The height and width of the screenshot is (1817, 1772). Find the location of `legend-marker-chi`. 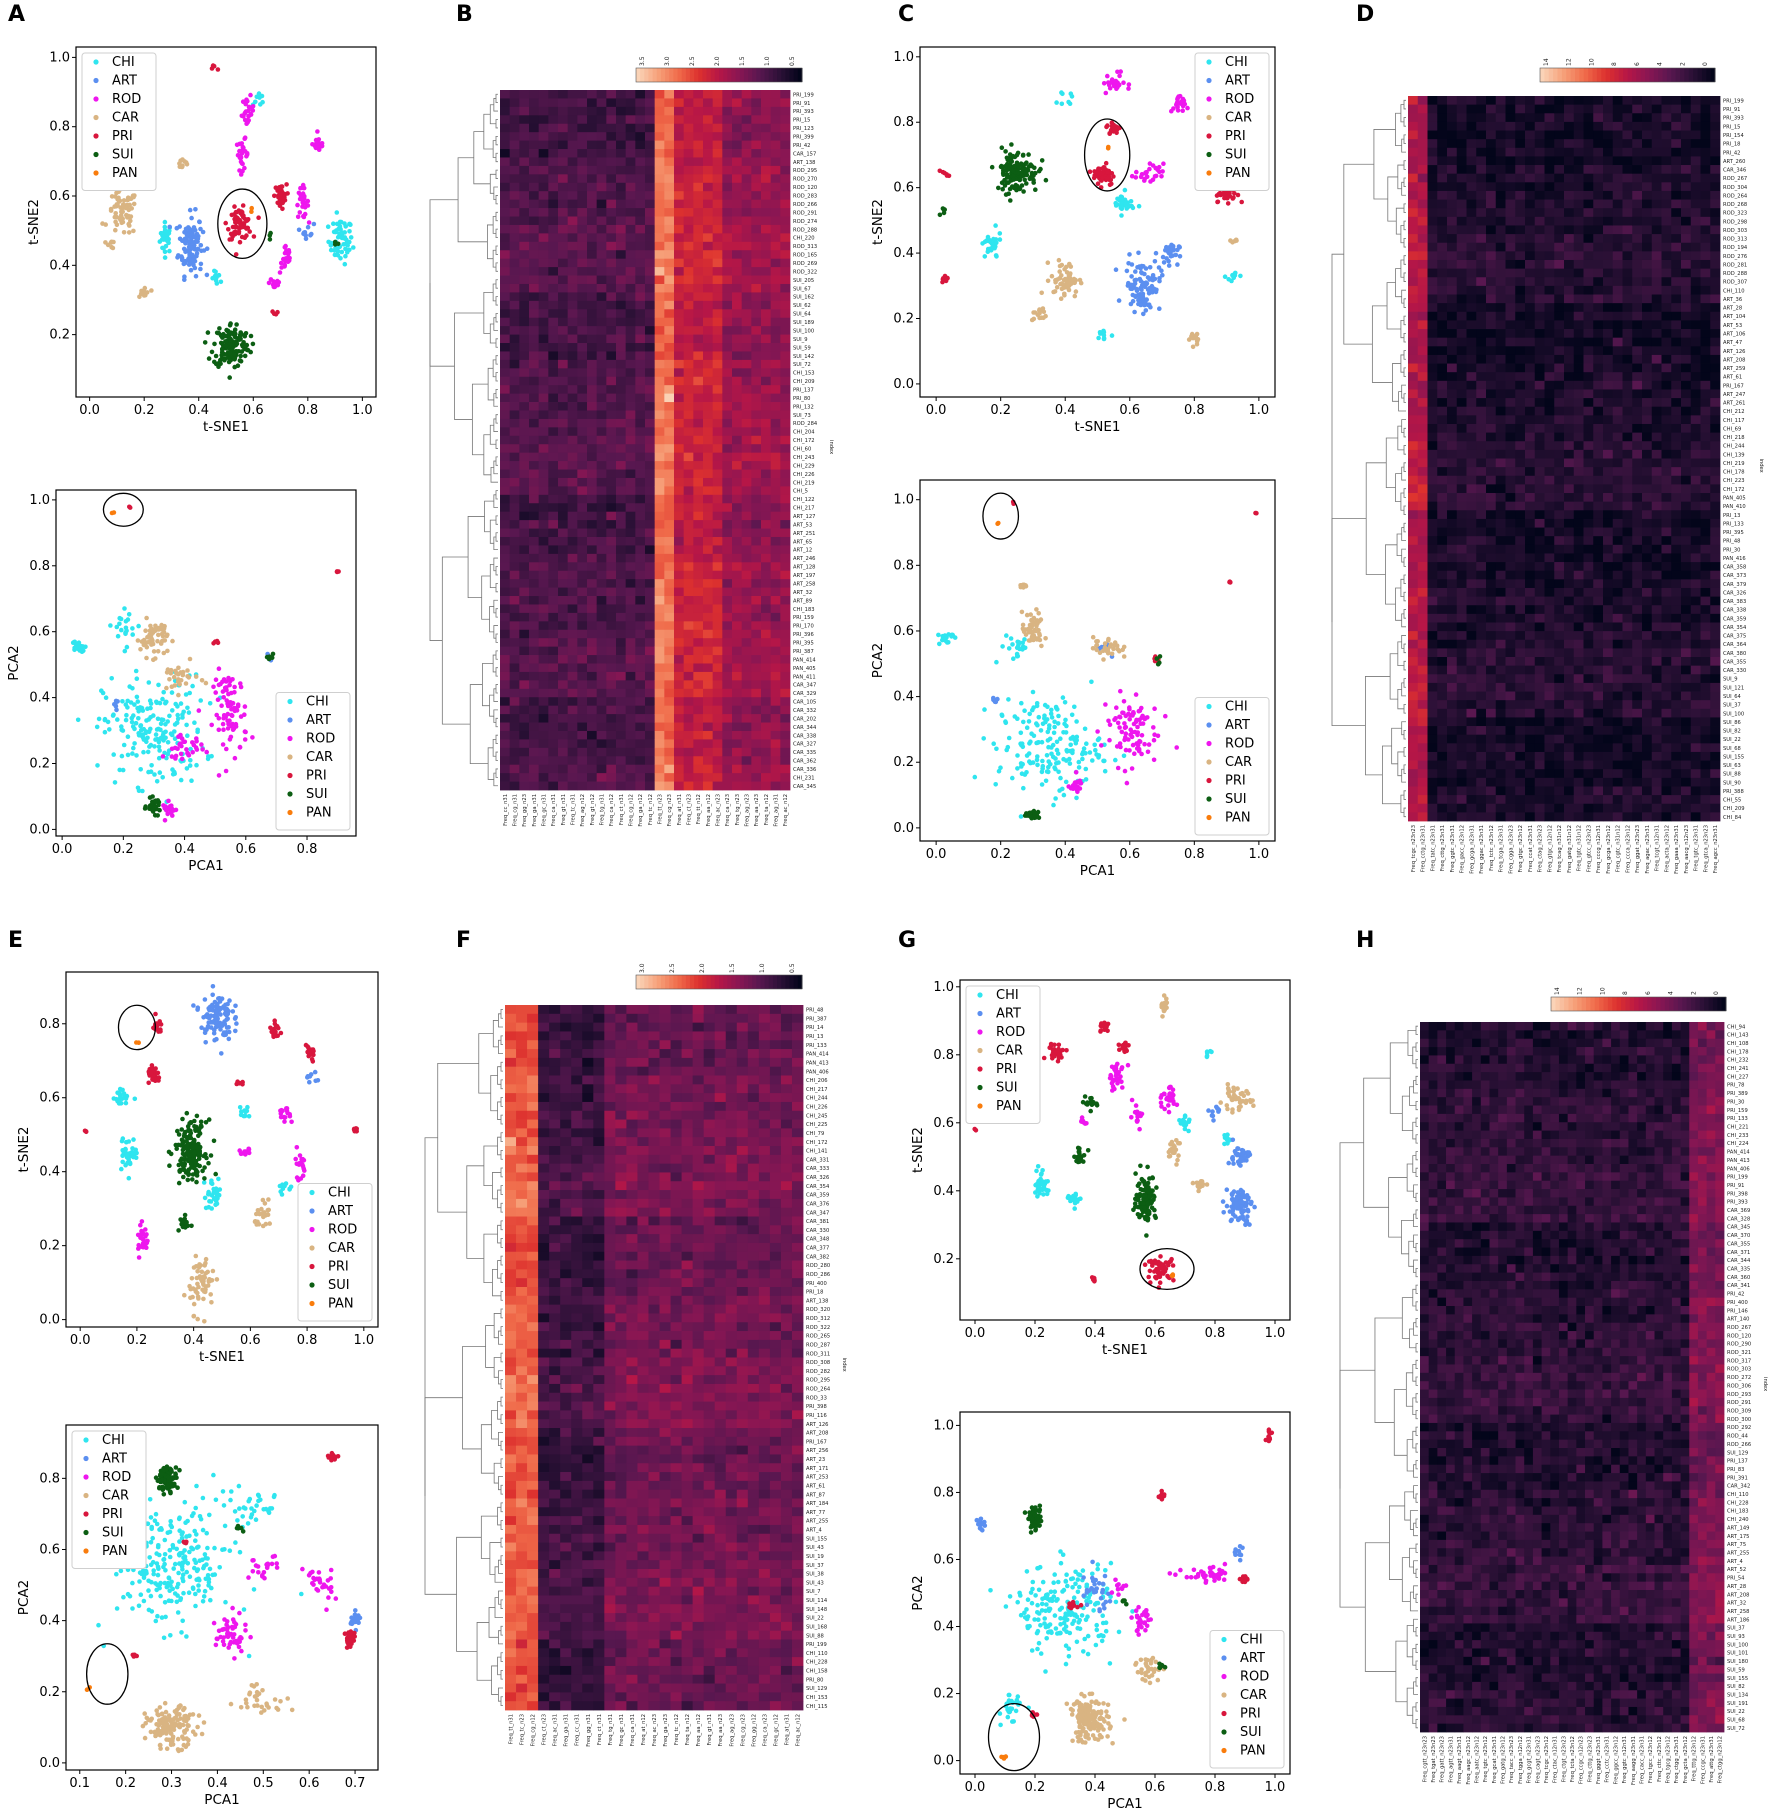

legend-marker-chi is located at coordinates (312, 1192).